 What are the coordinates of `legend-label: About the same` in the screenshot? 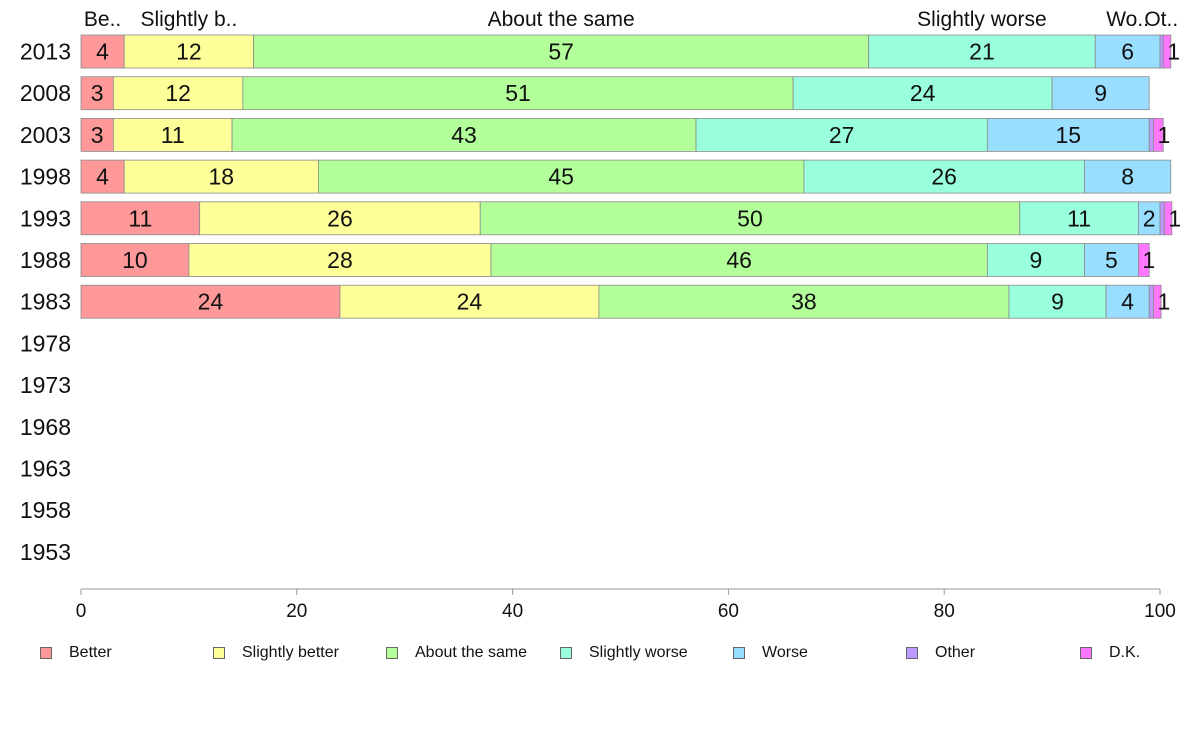 It's located at (471, 652).